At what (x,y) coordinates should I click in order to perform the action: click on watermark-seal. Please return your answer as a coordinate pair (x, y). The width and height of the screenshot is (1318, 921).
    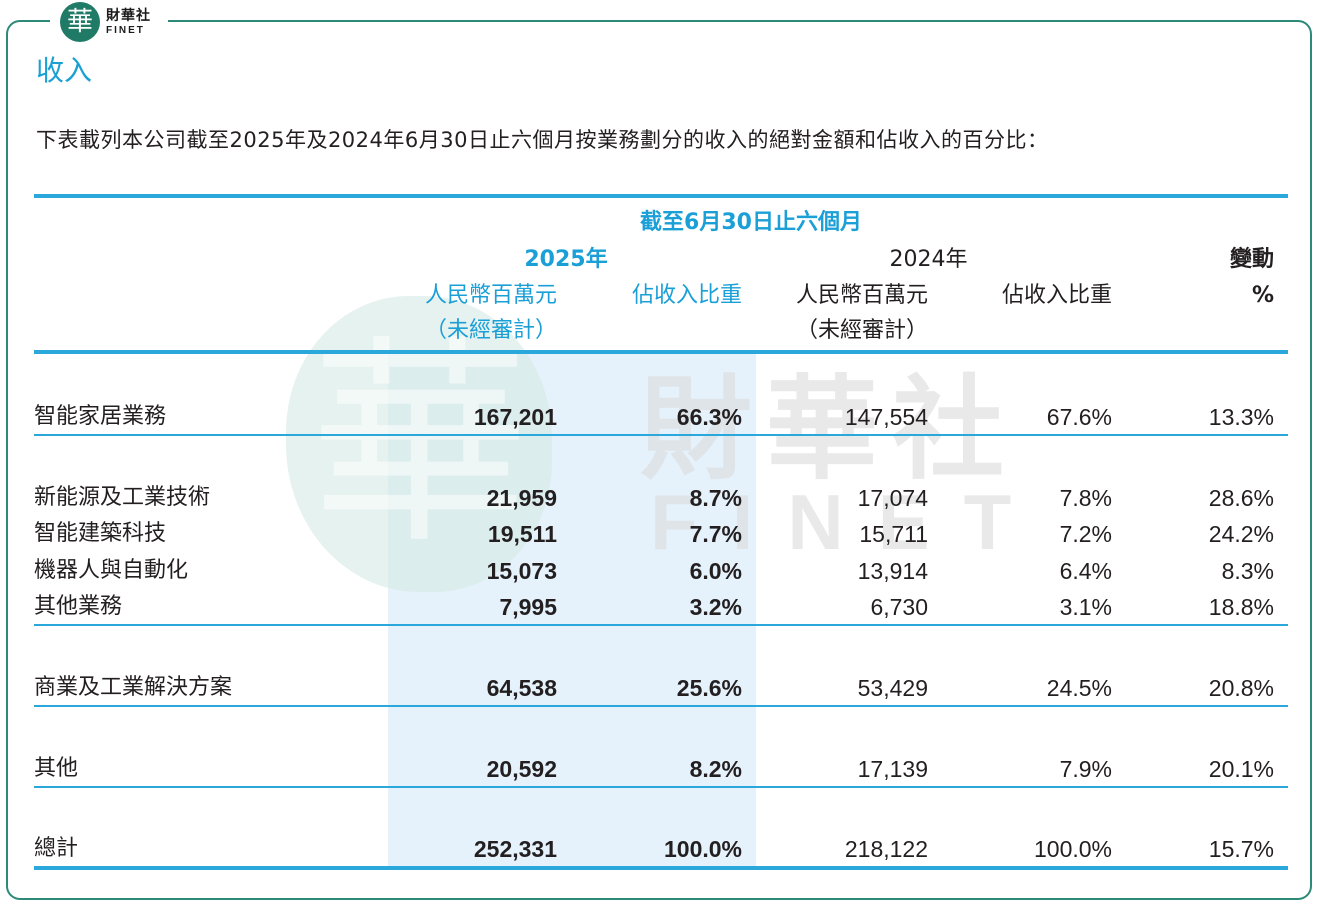
    Looking at the image, I should click on (419, 444).